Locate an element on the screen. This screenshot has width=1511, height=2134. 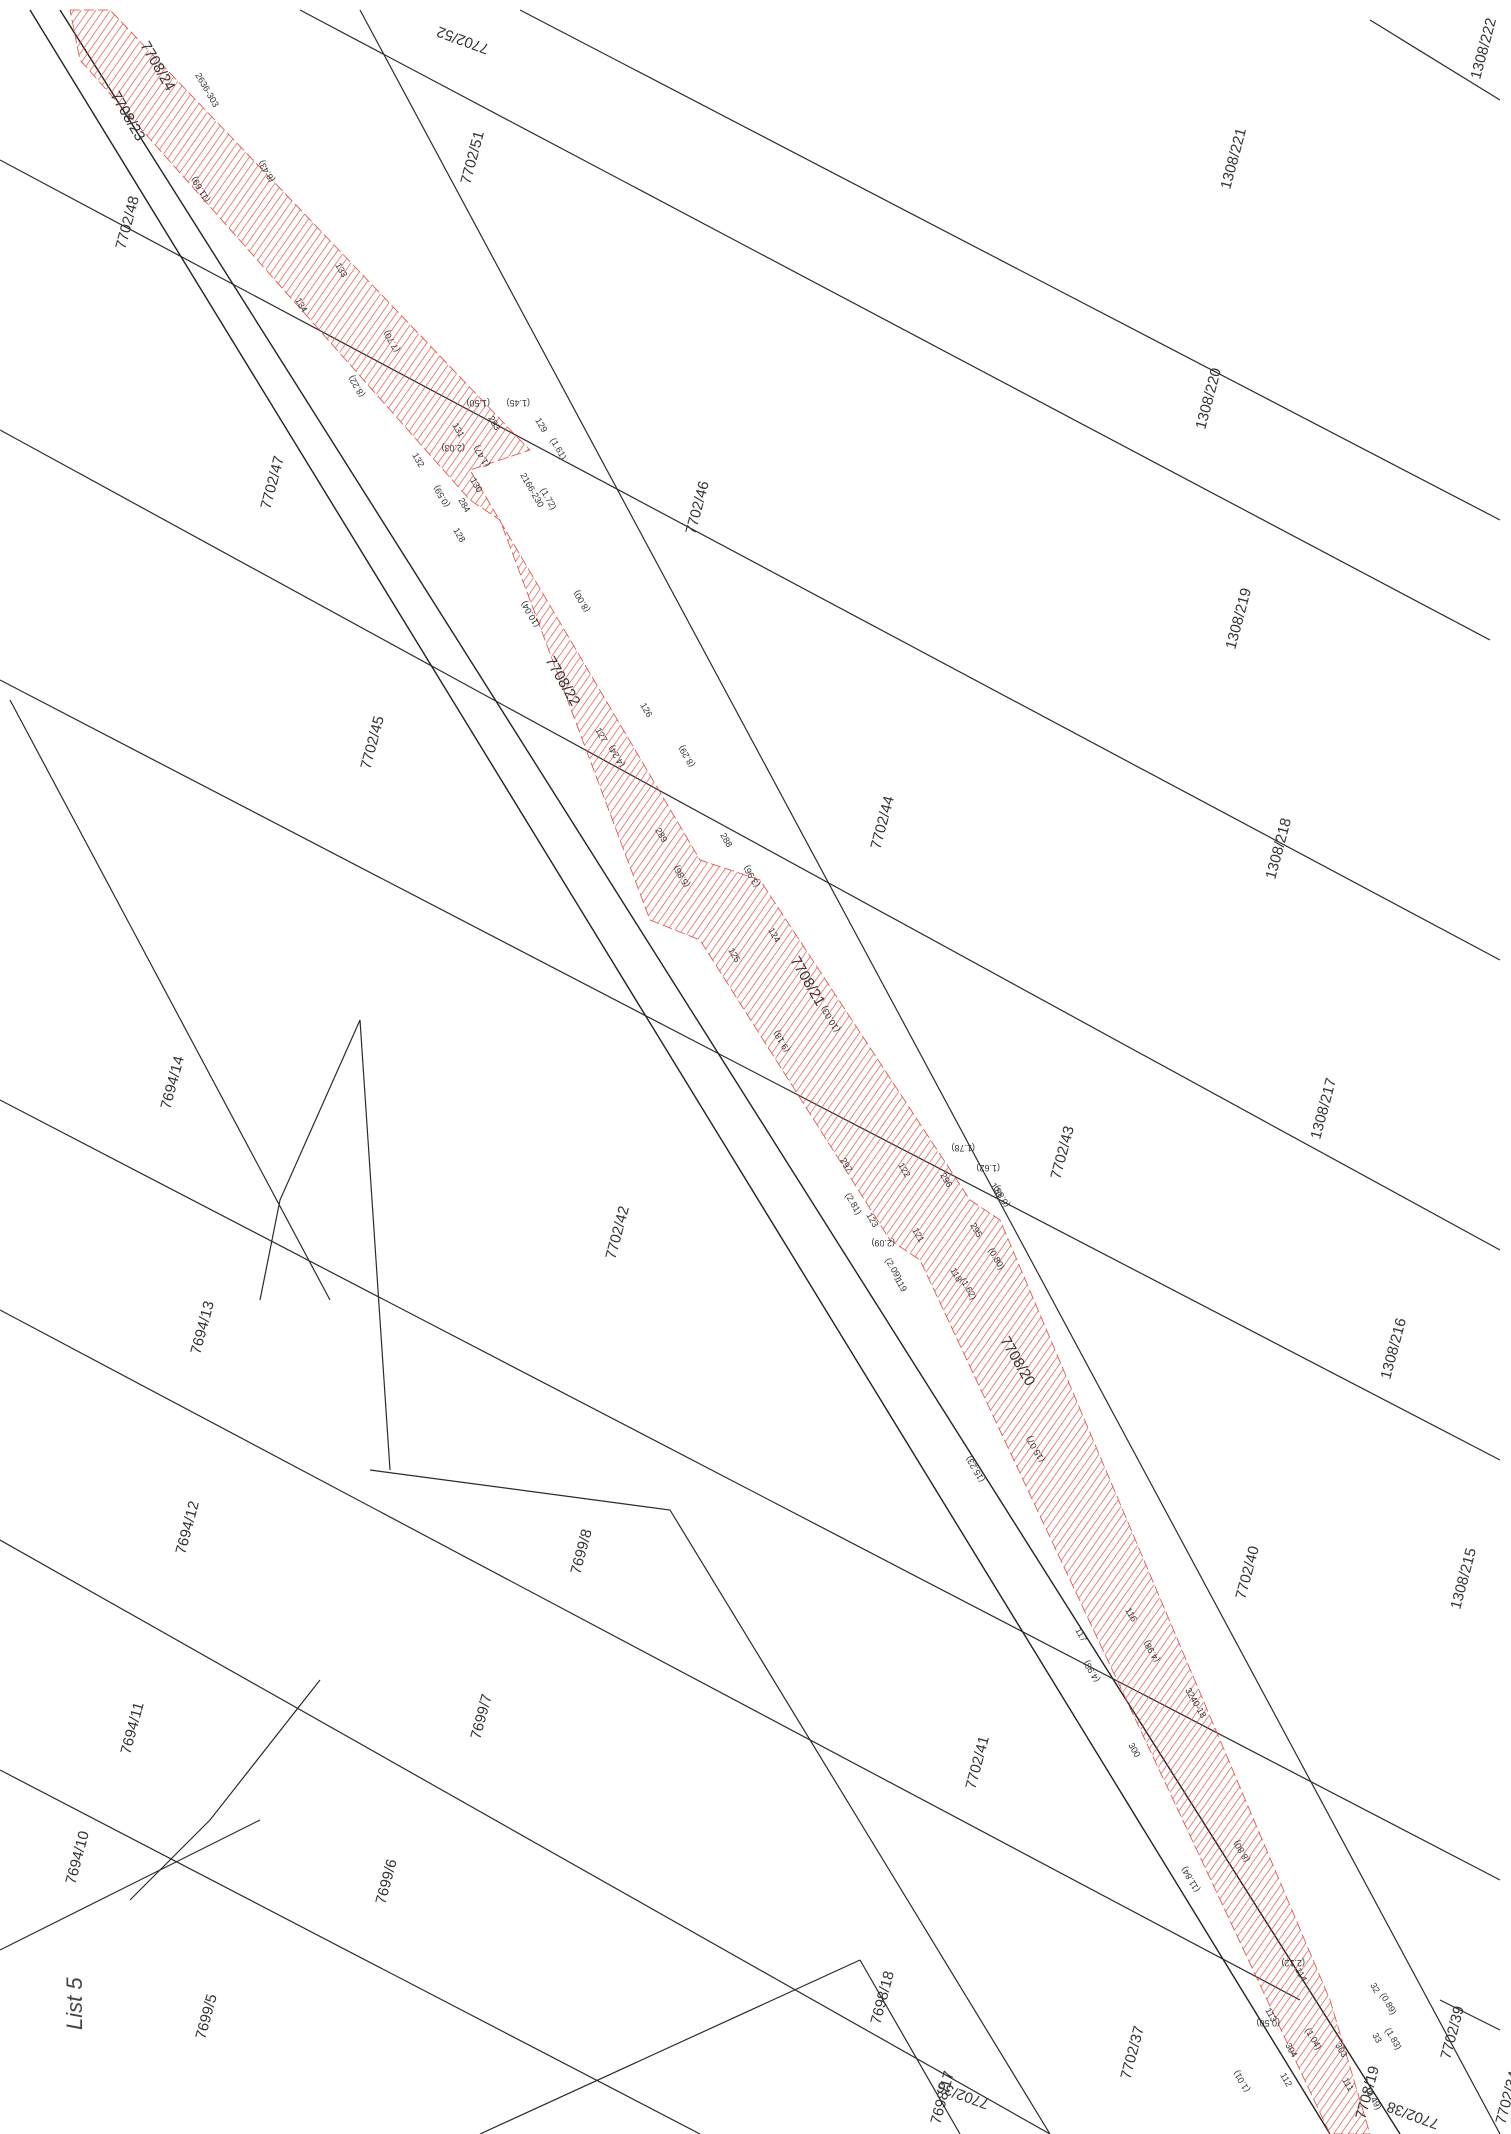
parcel-label: 7699/8 is located at coordinates (581, 1551).